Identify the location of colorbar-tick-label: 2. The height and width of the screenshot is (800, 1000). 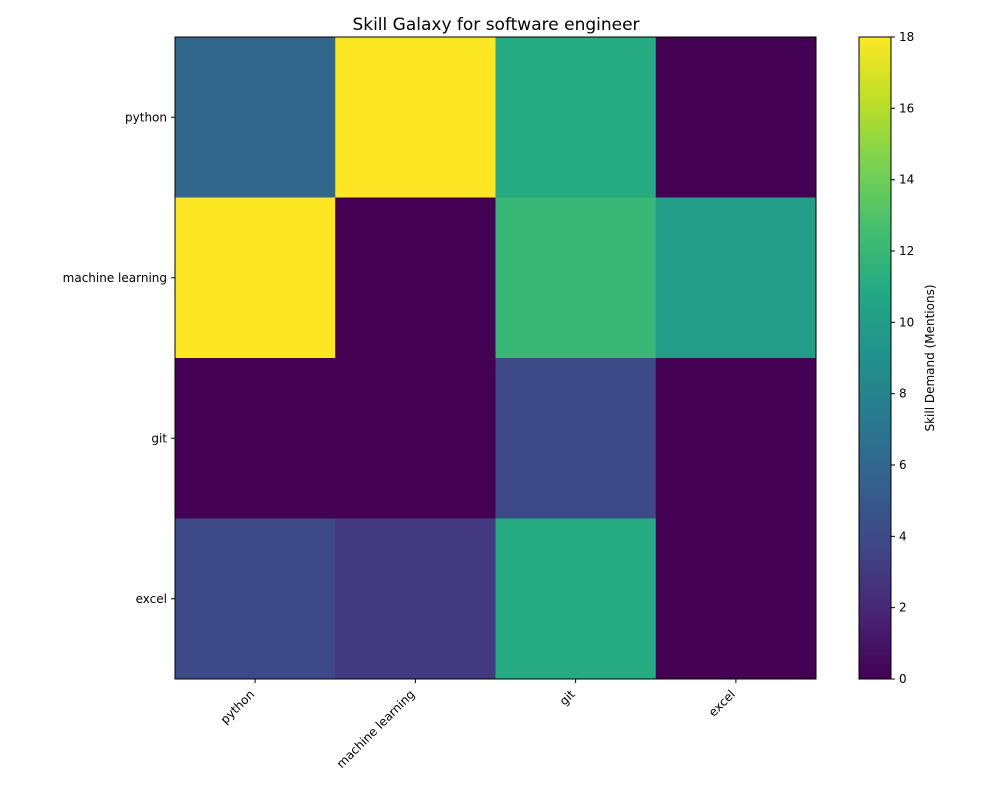
(903, 608).